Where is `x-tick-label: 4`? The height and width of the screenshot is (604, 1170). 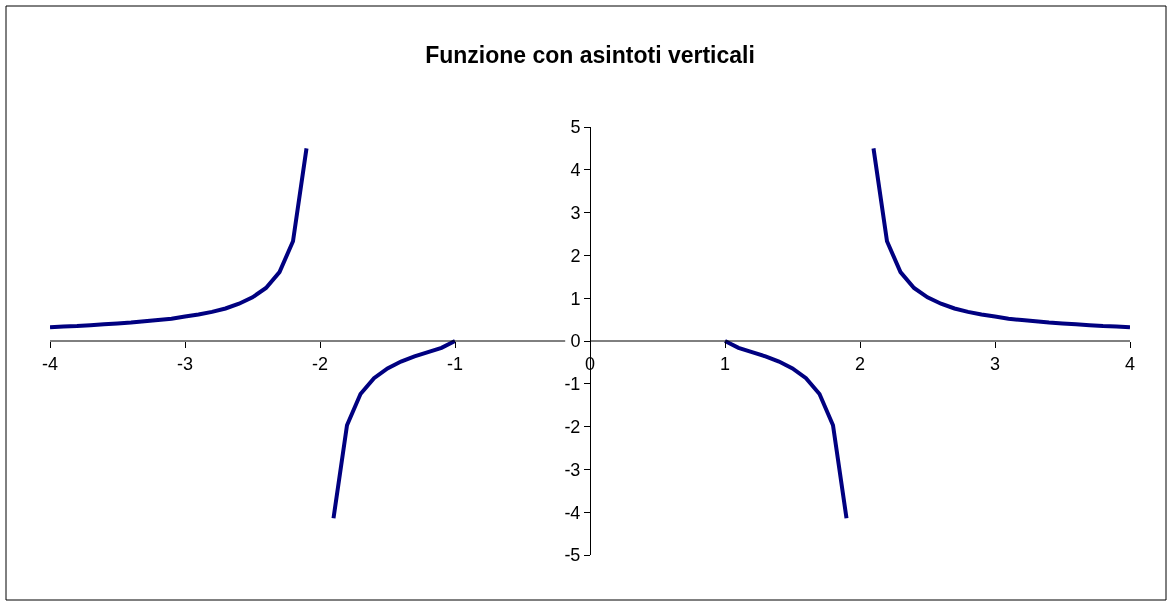 x-tick-label: 4 is located at coordinates (1130, 363).